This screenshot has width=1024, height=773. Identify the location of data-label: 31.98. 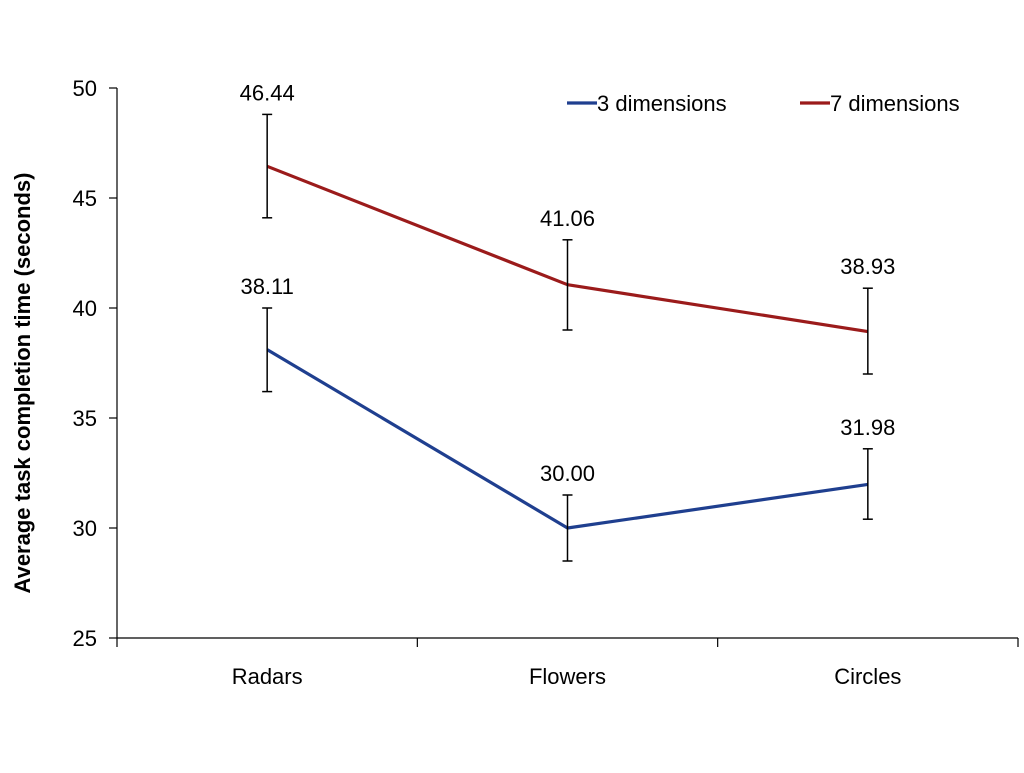
(867, 427).